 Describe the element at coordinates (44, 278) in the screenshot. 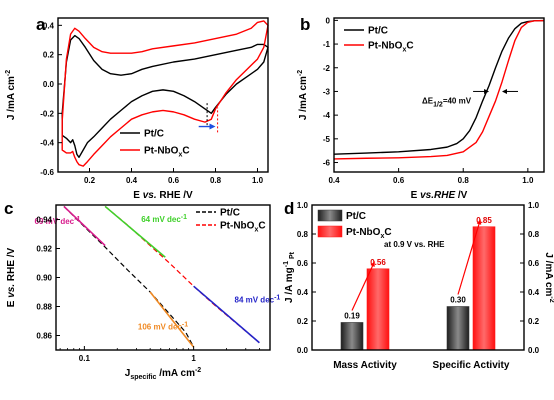

I see `y-tick-label-c: 0.90` at that location.